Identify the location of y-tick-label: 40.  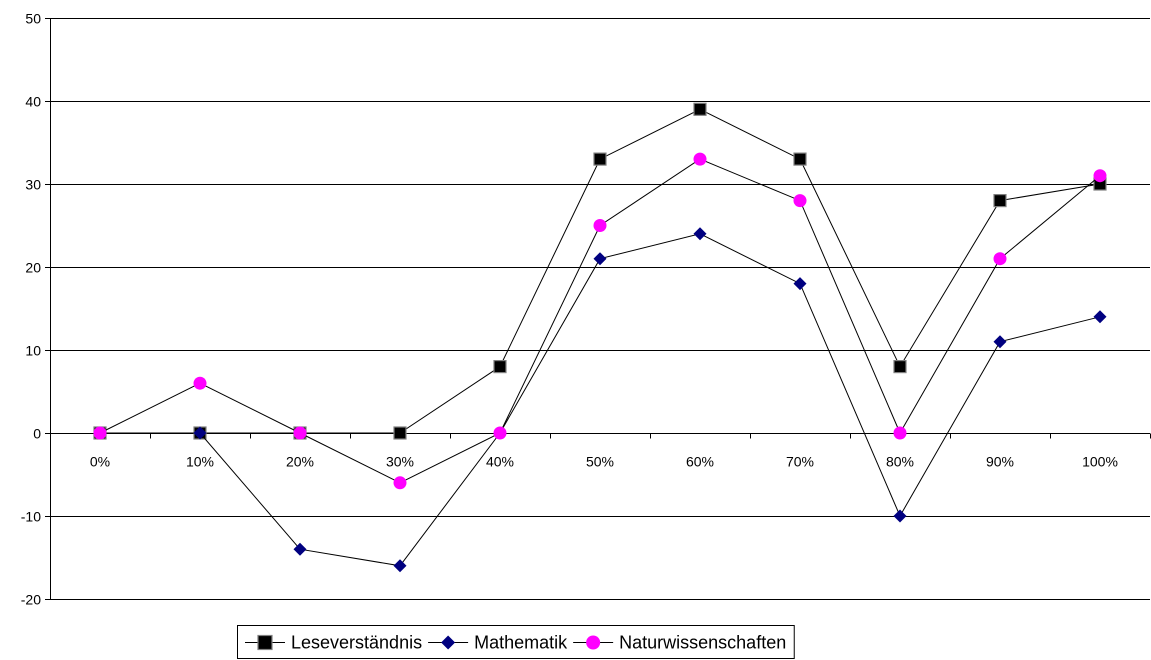
(33, 102).